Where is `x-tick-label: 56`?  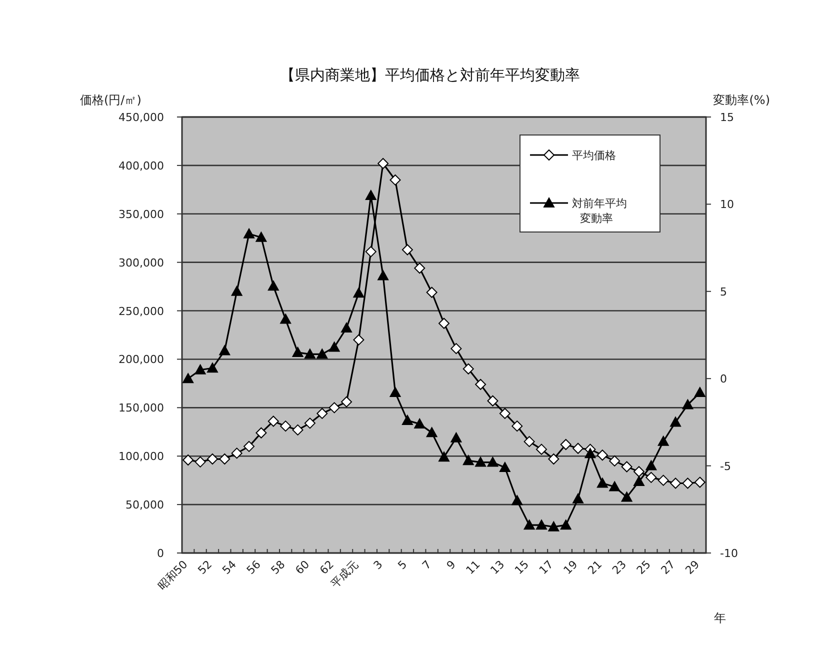 x-tick-label: 56 is located at coordinates (254, 568).